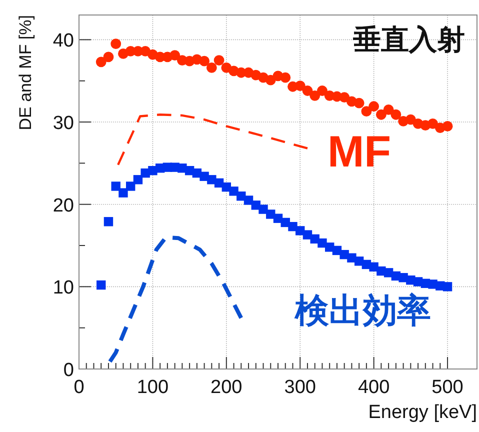  Describe the element at coordinates (63, 288) in the screenshot. I see `y-tick-label: 10` at that location.